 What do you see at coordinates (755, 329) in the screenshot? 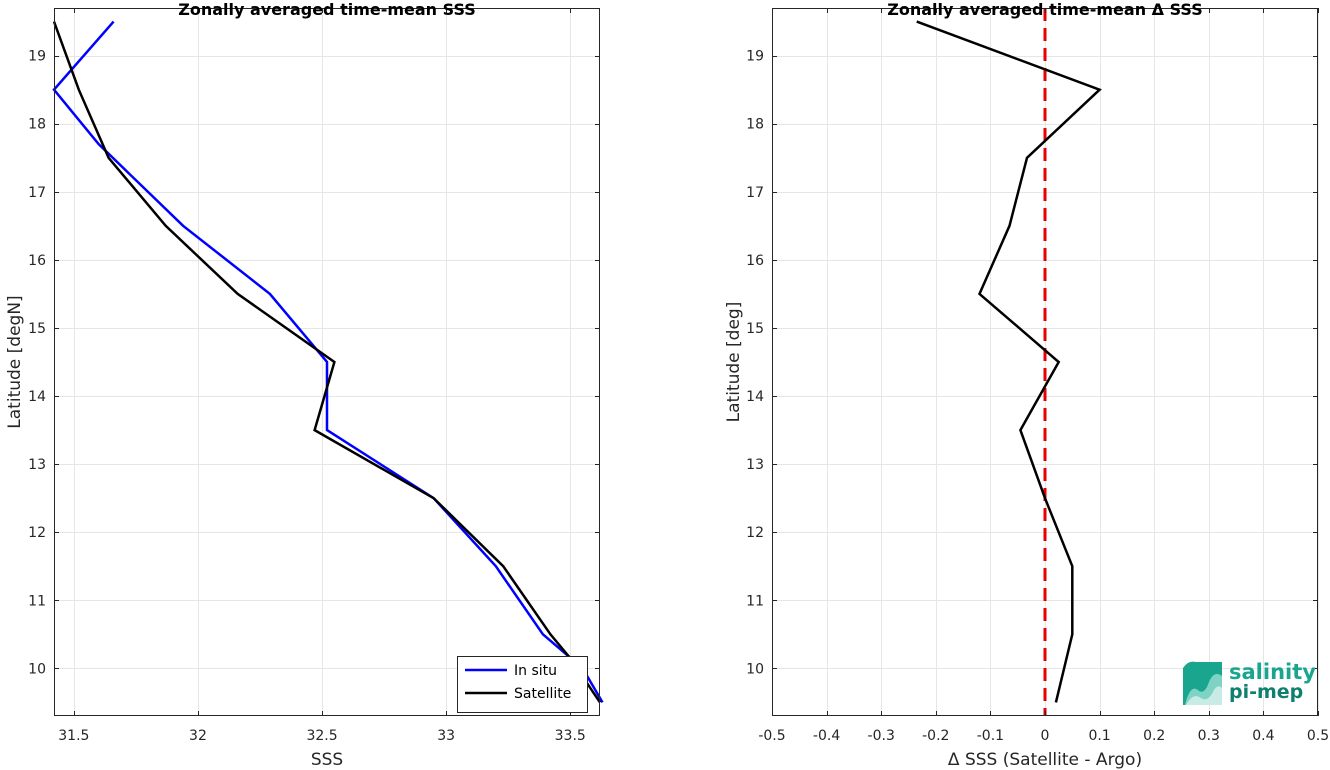
I see `delta-y-tick-label: 15` at bounding box center [755, 329].